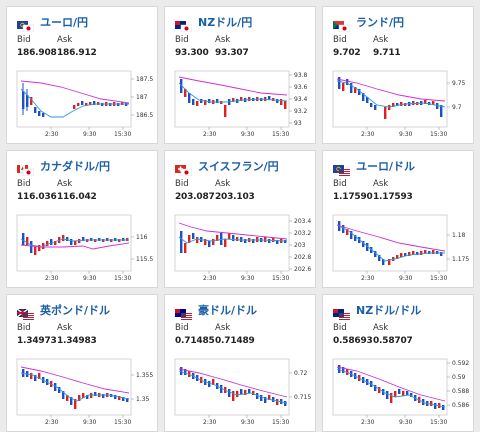  What do you see at coordinates (228, 310) in the screenshot?
I see `pair-name: 豪ドル/ドル` at bounding box center [228, 310].